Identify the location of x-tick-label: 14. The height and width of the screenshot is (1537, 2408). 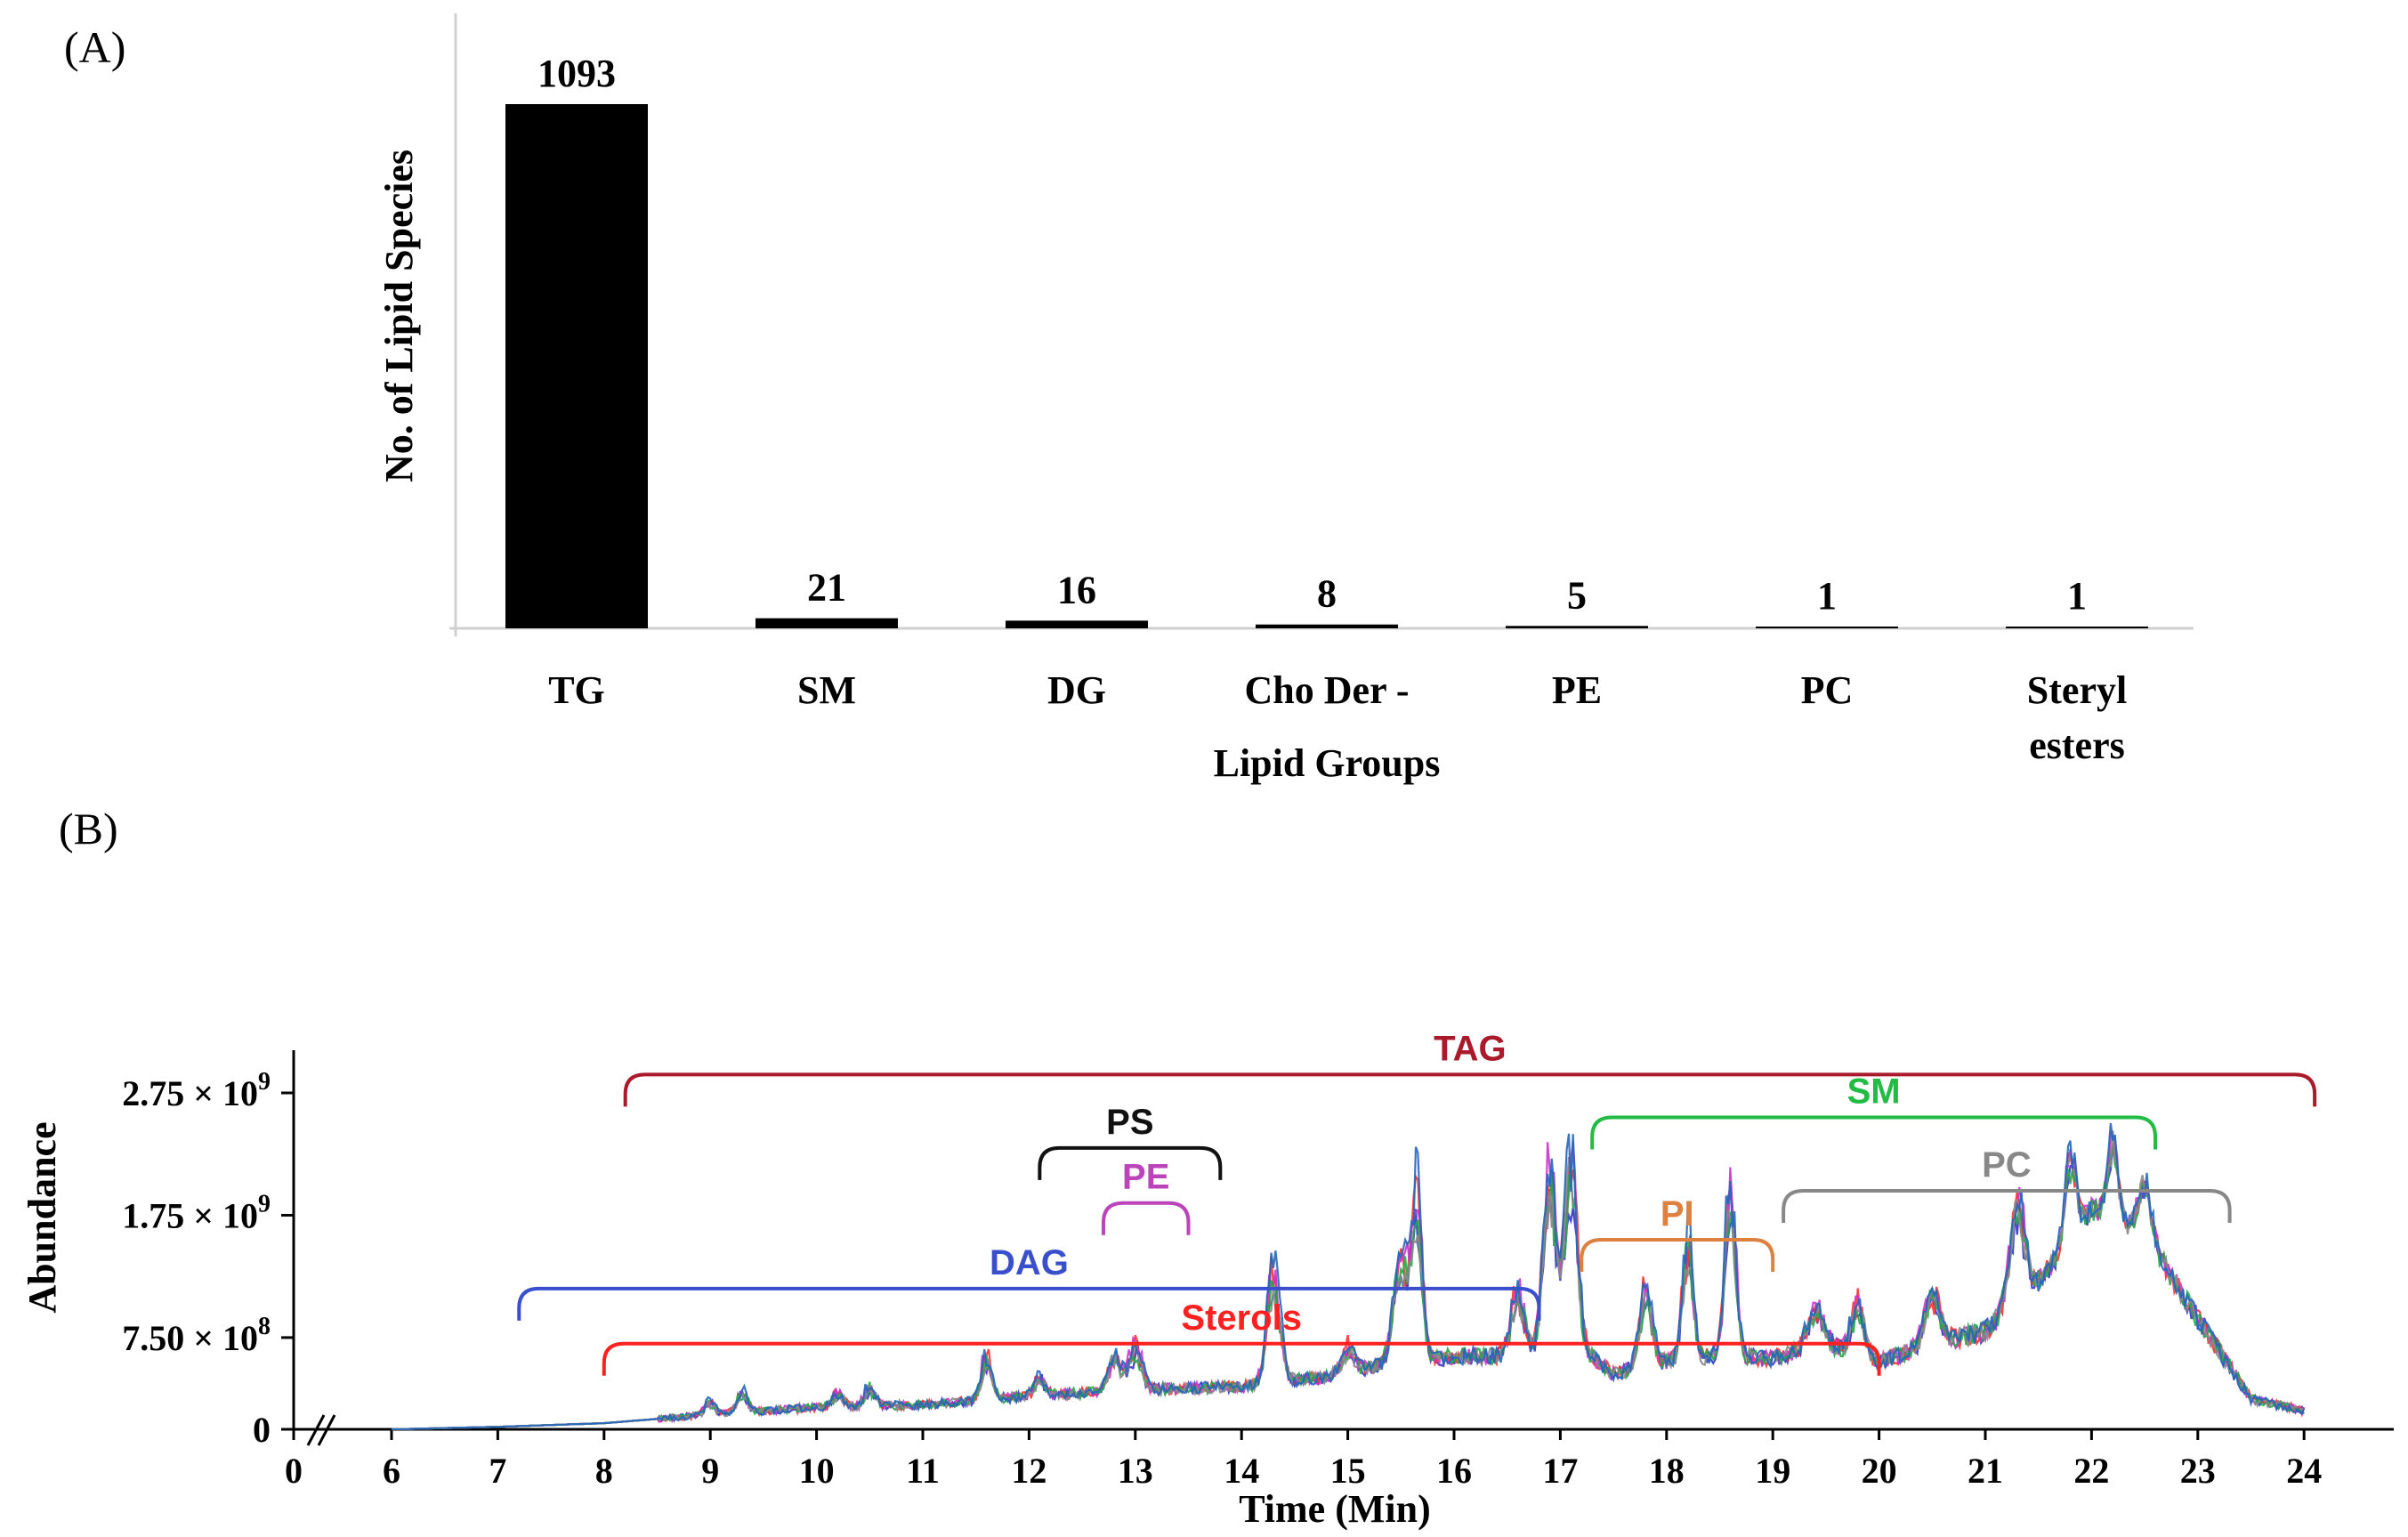
(1242, 1471).